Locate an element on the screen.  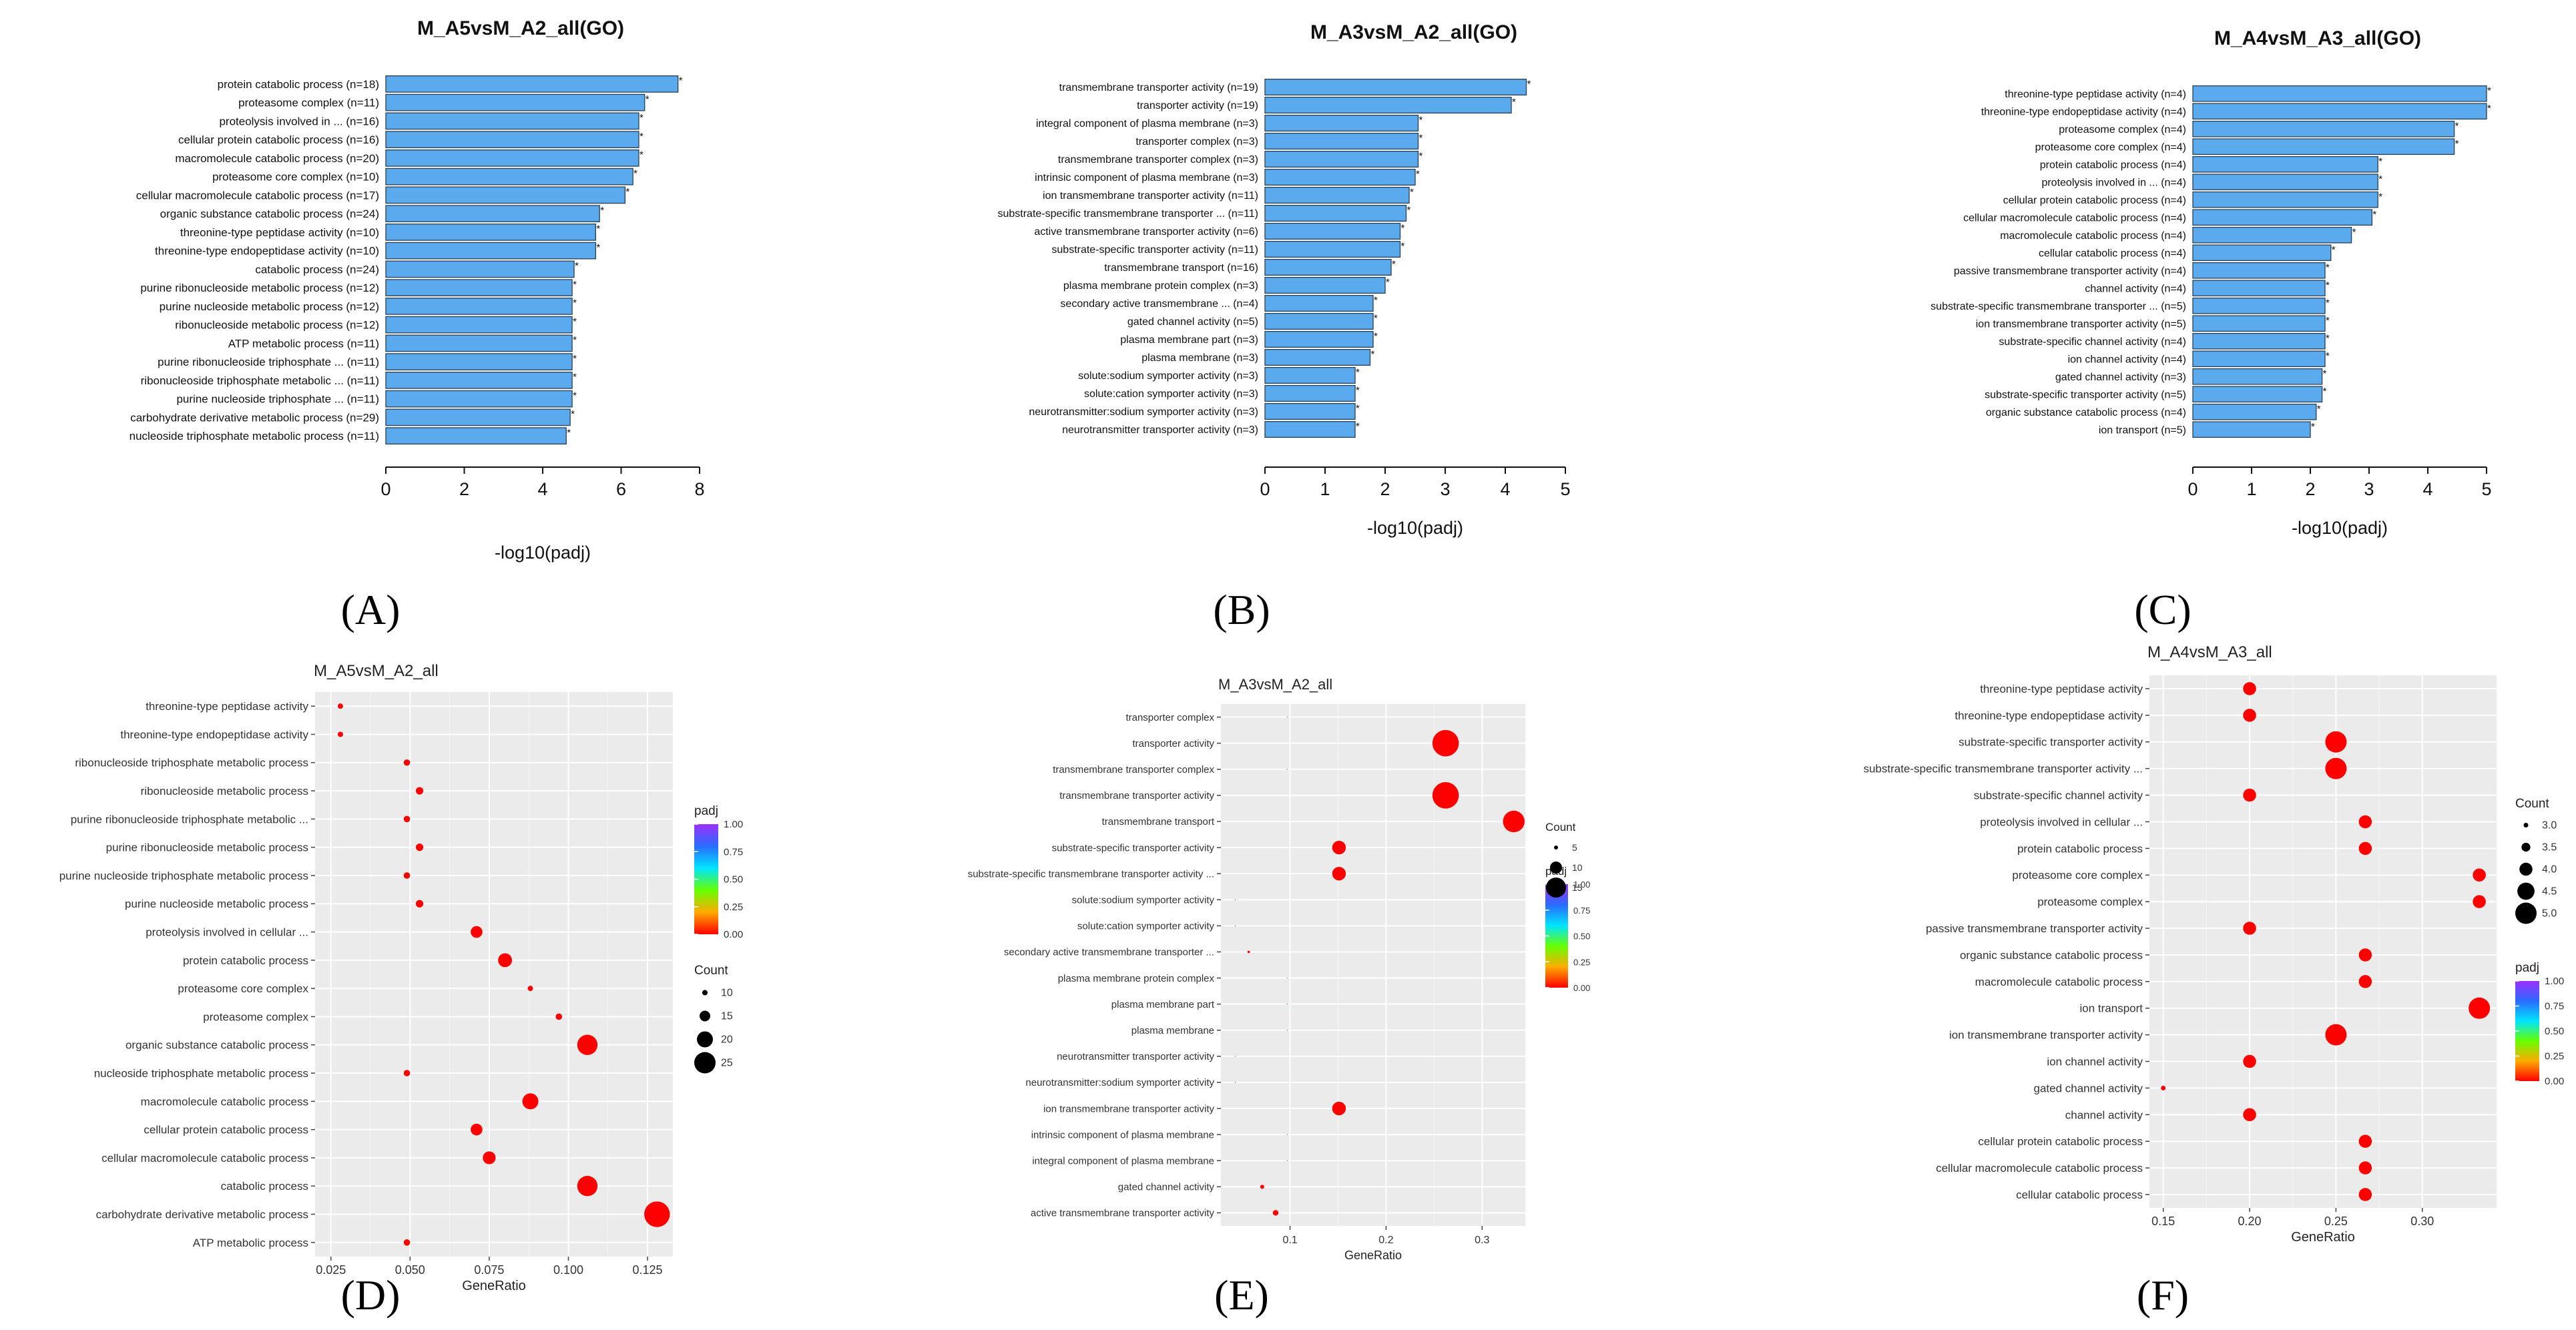
size-legend-title: Count is located at coordinates (1560, 827).